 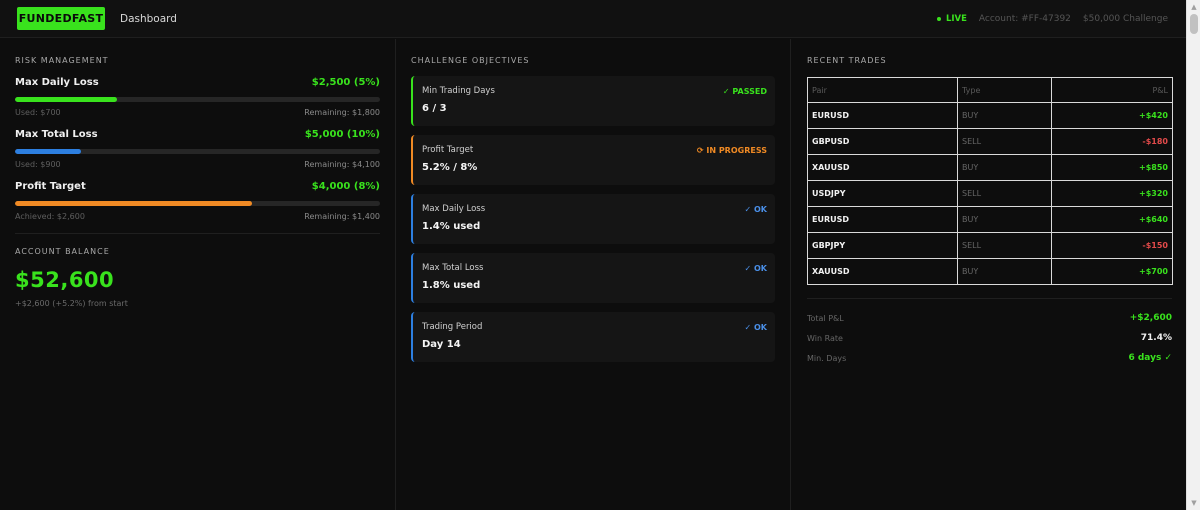 I want to click on summary-label: Total P&L, so click(x=825, y=318).